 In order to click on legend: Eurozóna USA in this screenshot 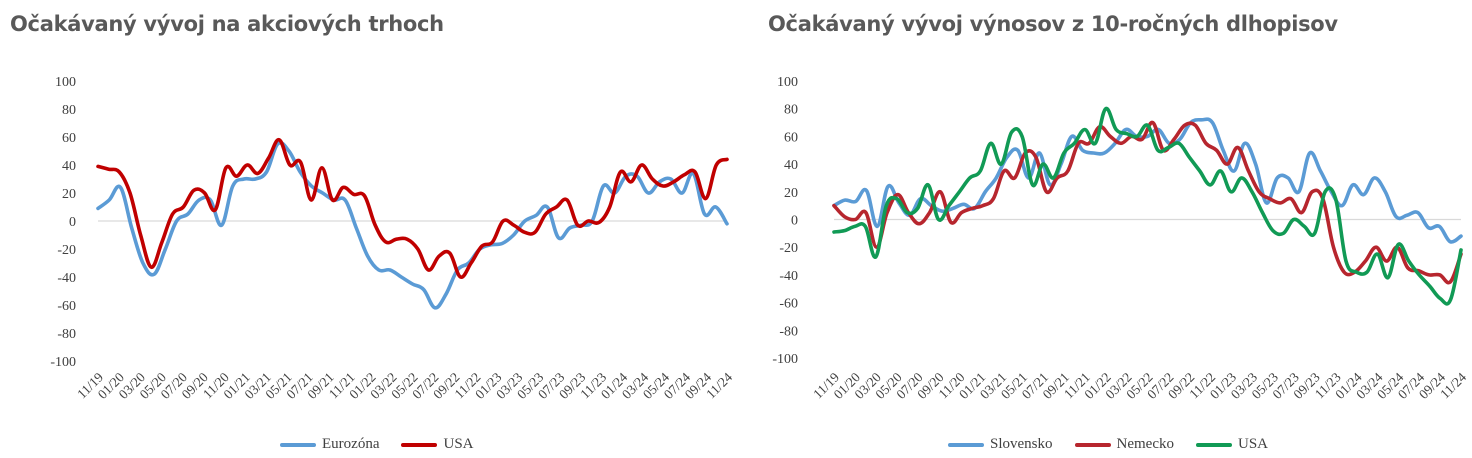, I will do `click(377, 444)`.